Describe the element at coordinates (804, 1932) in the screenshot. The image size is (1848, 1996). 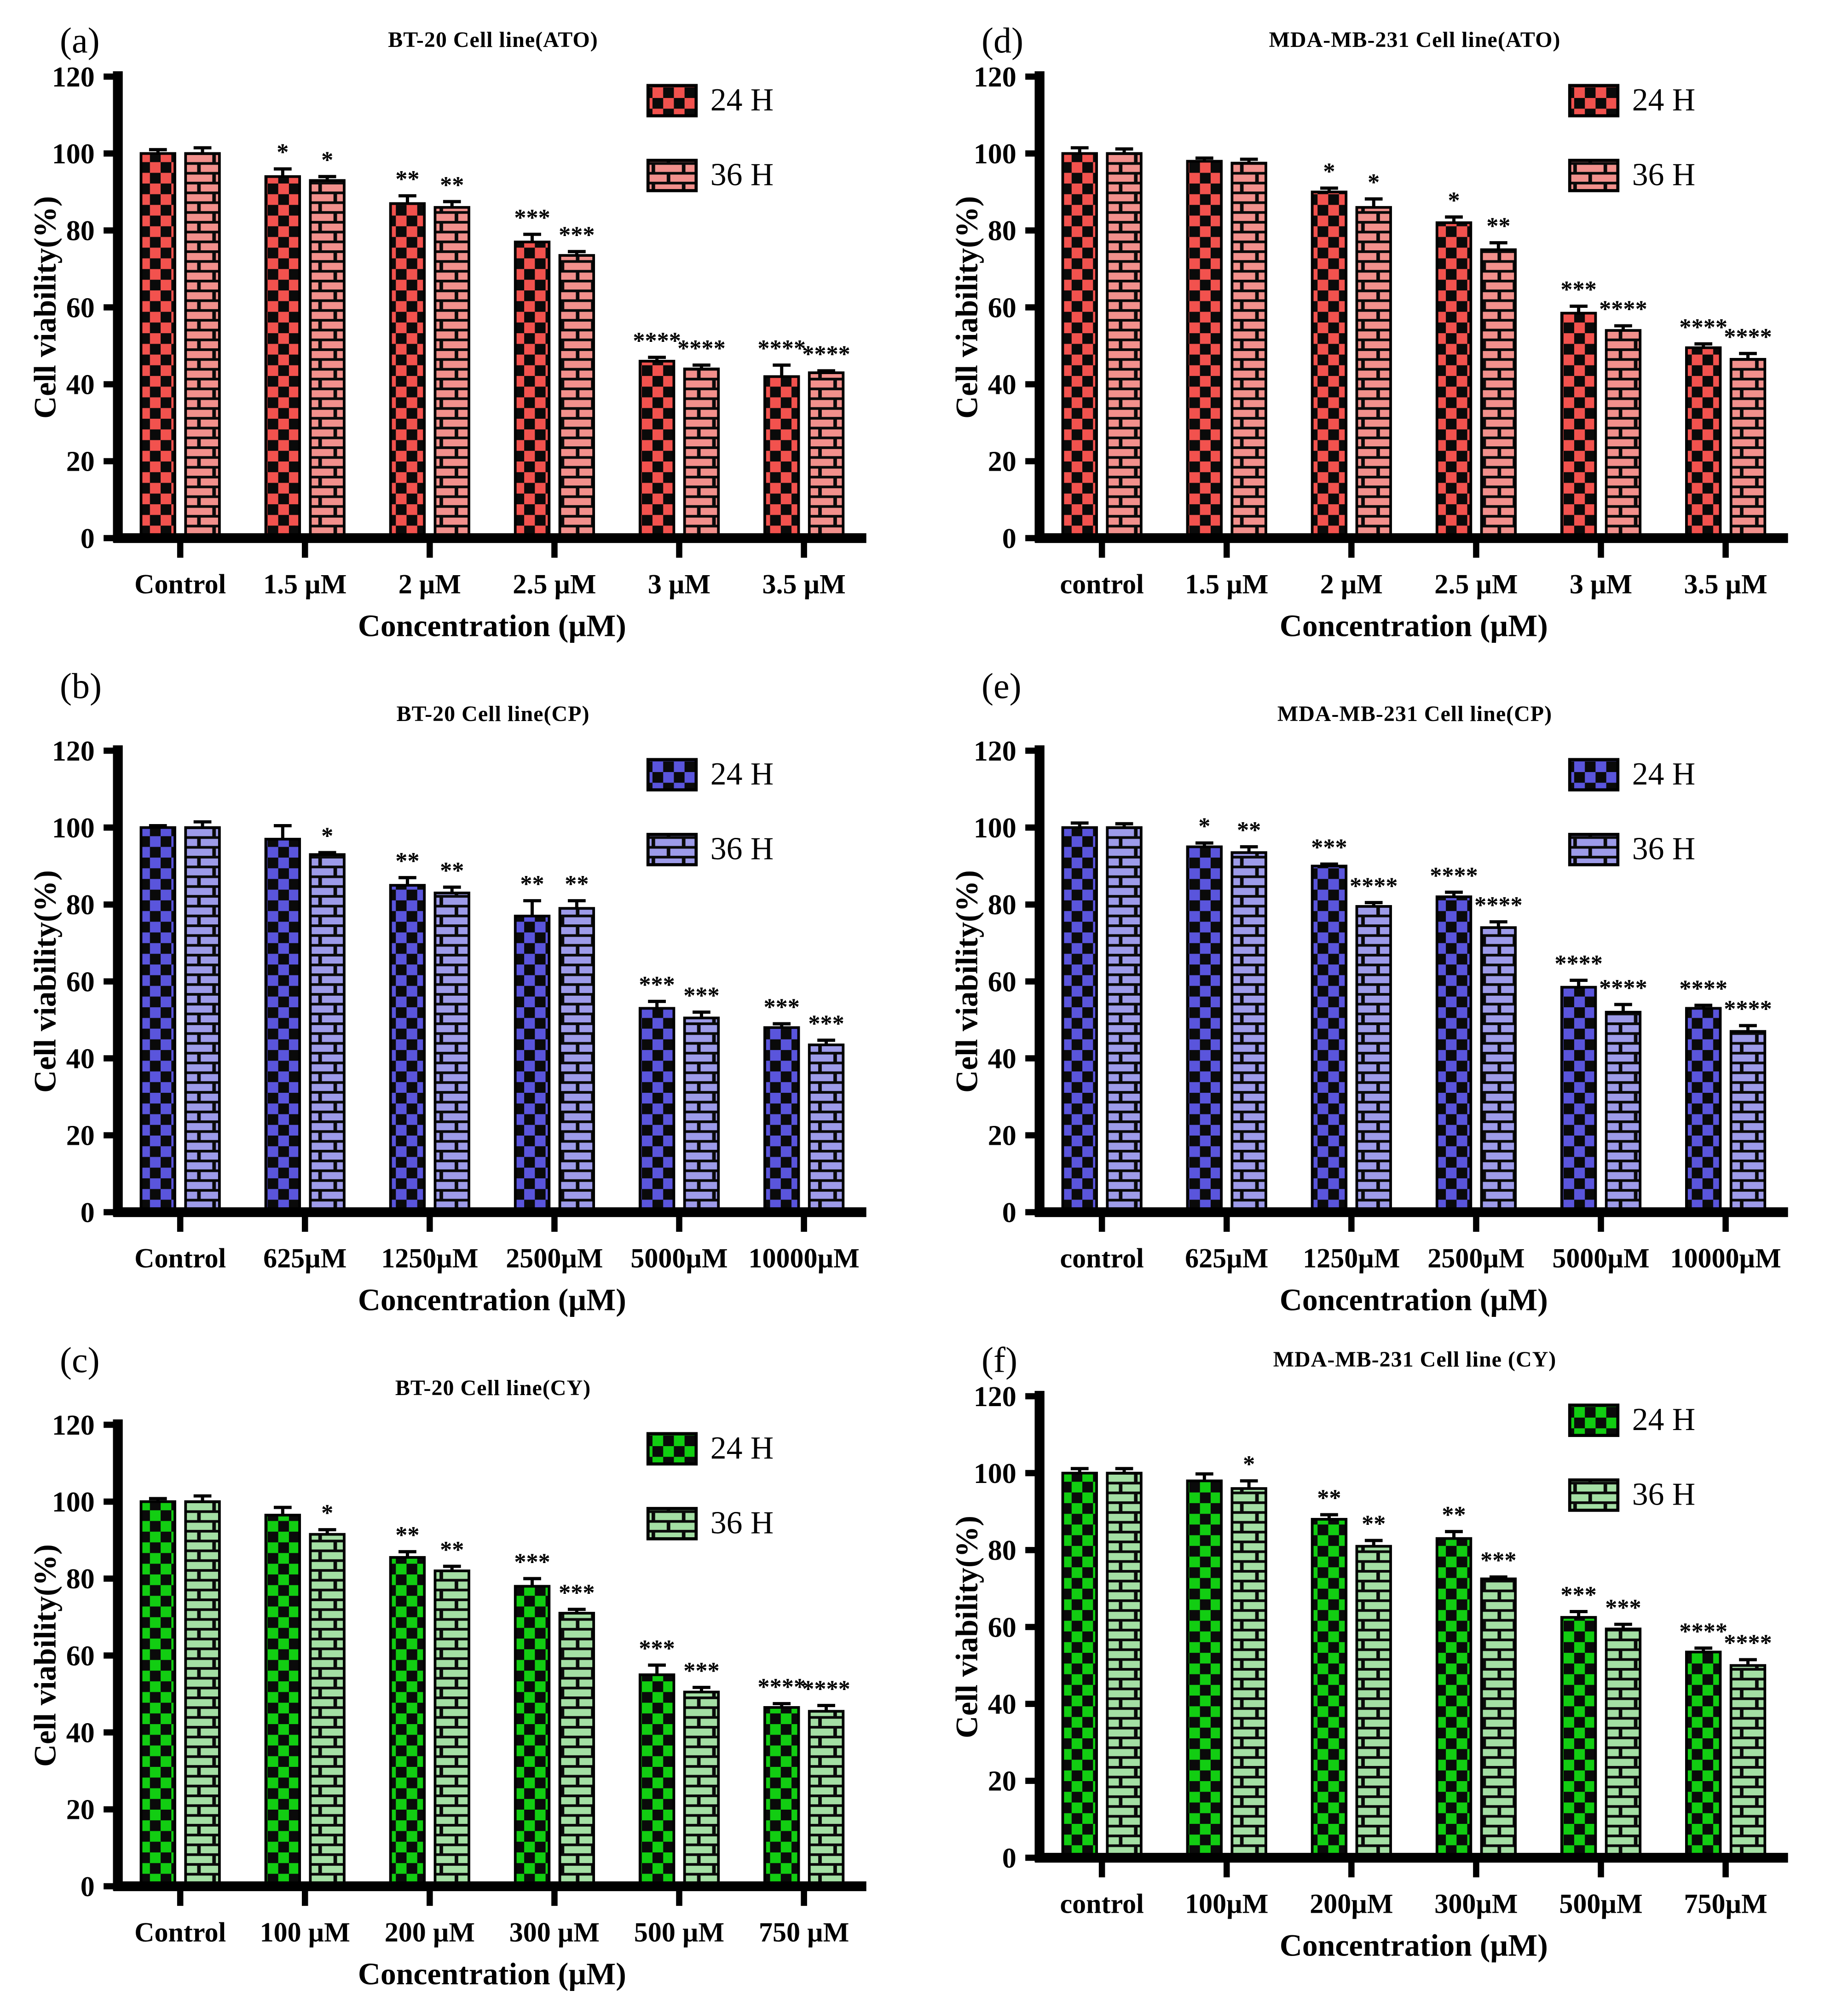
I see `x-tick-label: 750 µM` at that location.